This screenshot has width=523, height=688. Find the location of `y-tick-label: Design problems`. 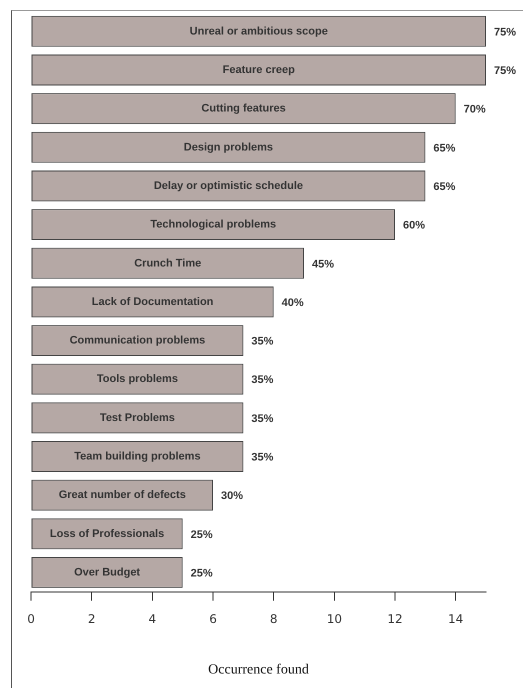

y-tick-label: Design problems is located at coordinates (229, 147).